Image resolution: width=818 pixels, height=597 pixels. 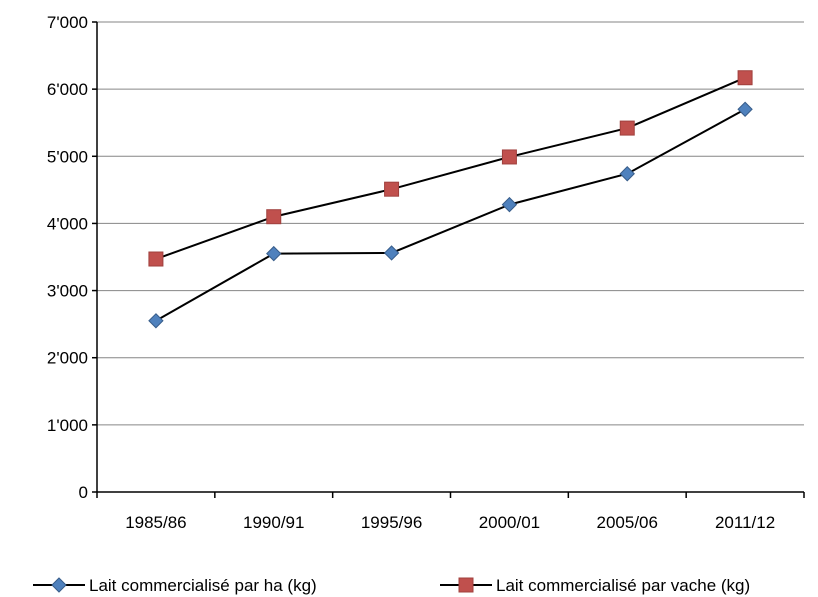 I want to click on x-tick-label: 1995/96, so click(x=391, y=522).